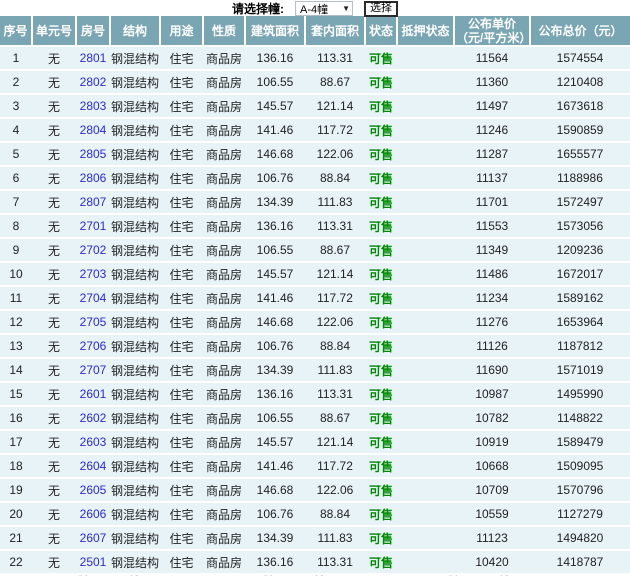 This screenshot has width=630, height=576. What do you see at coordinates (580, 130) in the screenshot?
I see `cell-total-price: 1590859` at bounding box center [580, 130].